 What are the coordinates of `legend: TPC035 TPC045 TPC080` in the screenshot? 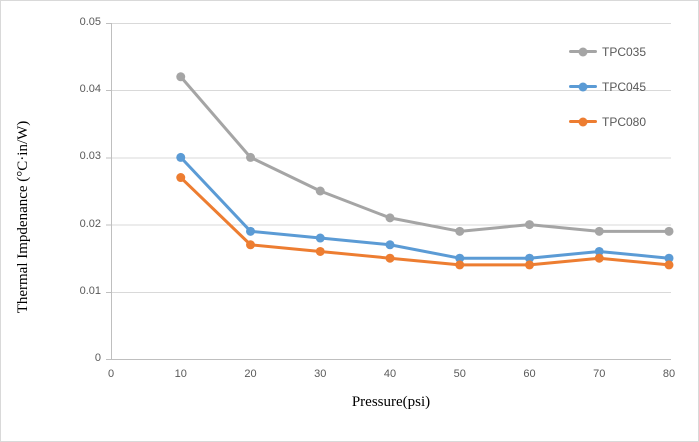 It's located at (607, 86).